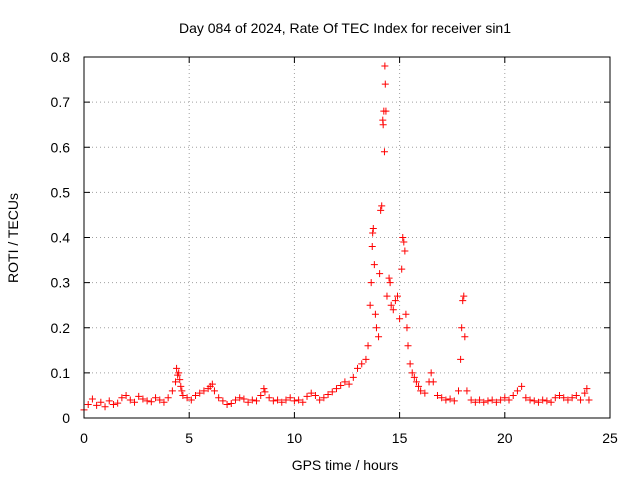 This screenshot has height=480, width=640. I want to click on y-tick-label: 0.7, so click(61, 102).